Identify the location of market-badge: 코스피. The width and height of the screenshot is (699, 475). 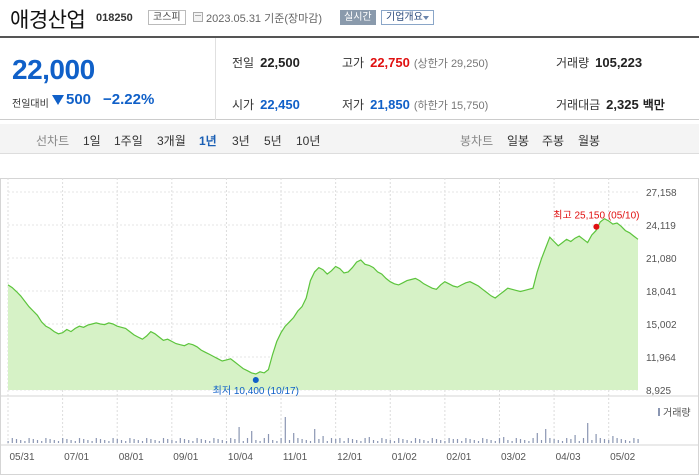
(167, 17).